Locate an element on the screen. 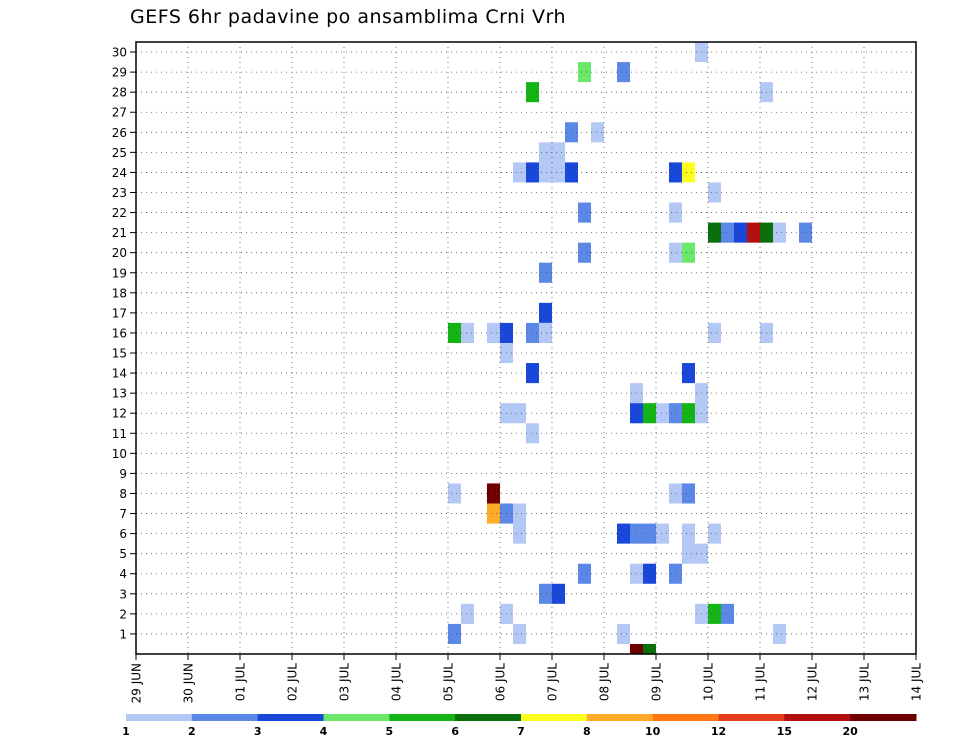 This screenshot has width=960, height=742. colorbar-label: 15 is located at coordinates (784, 731).